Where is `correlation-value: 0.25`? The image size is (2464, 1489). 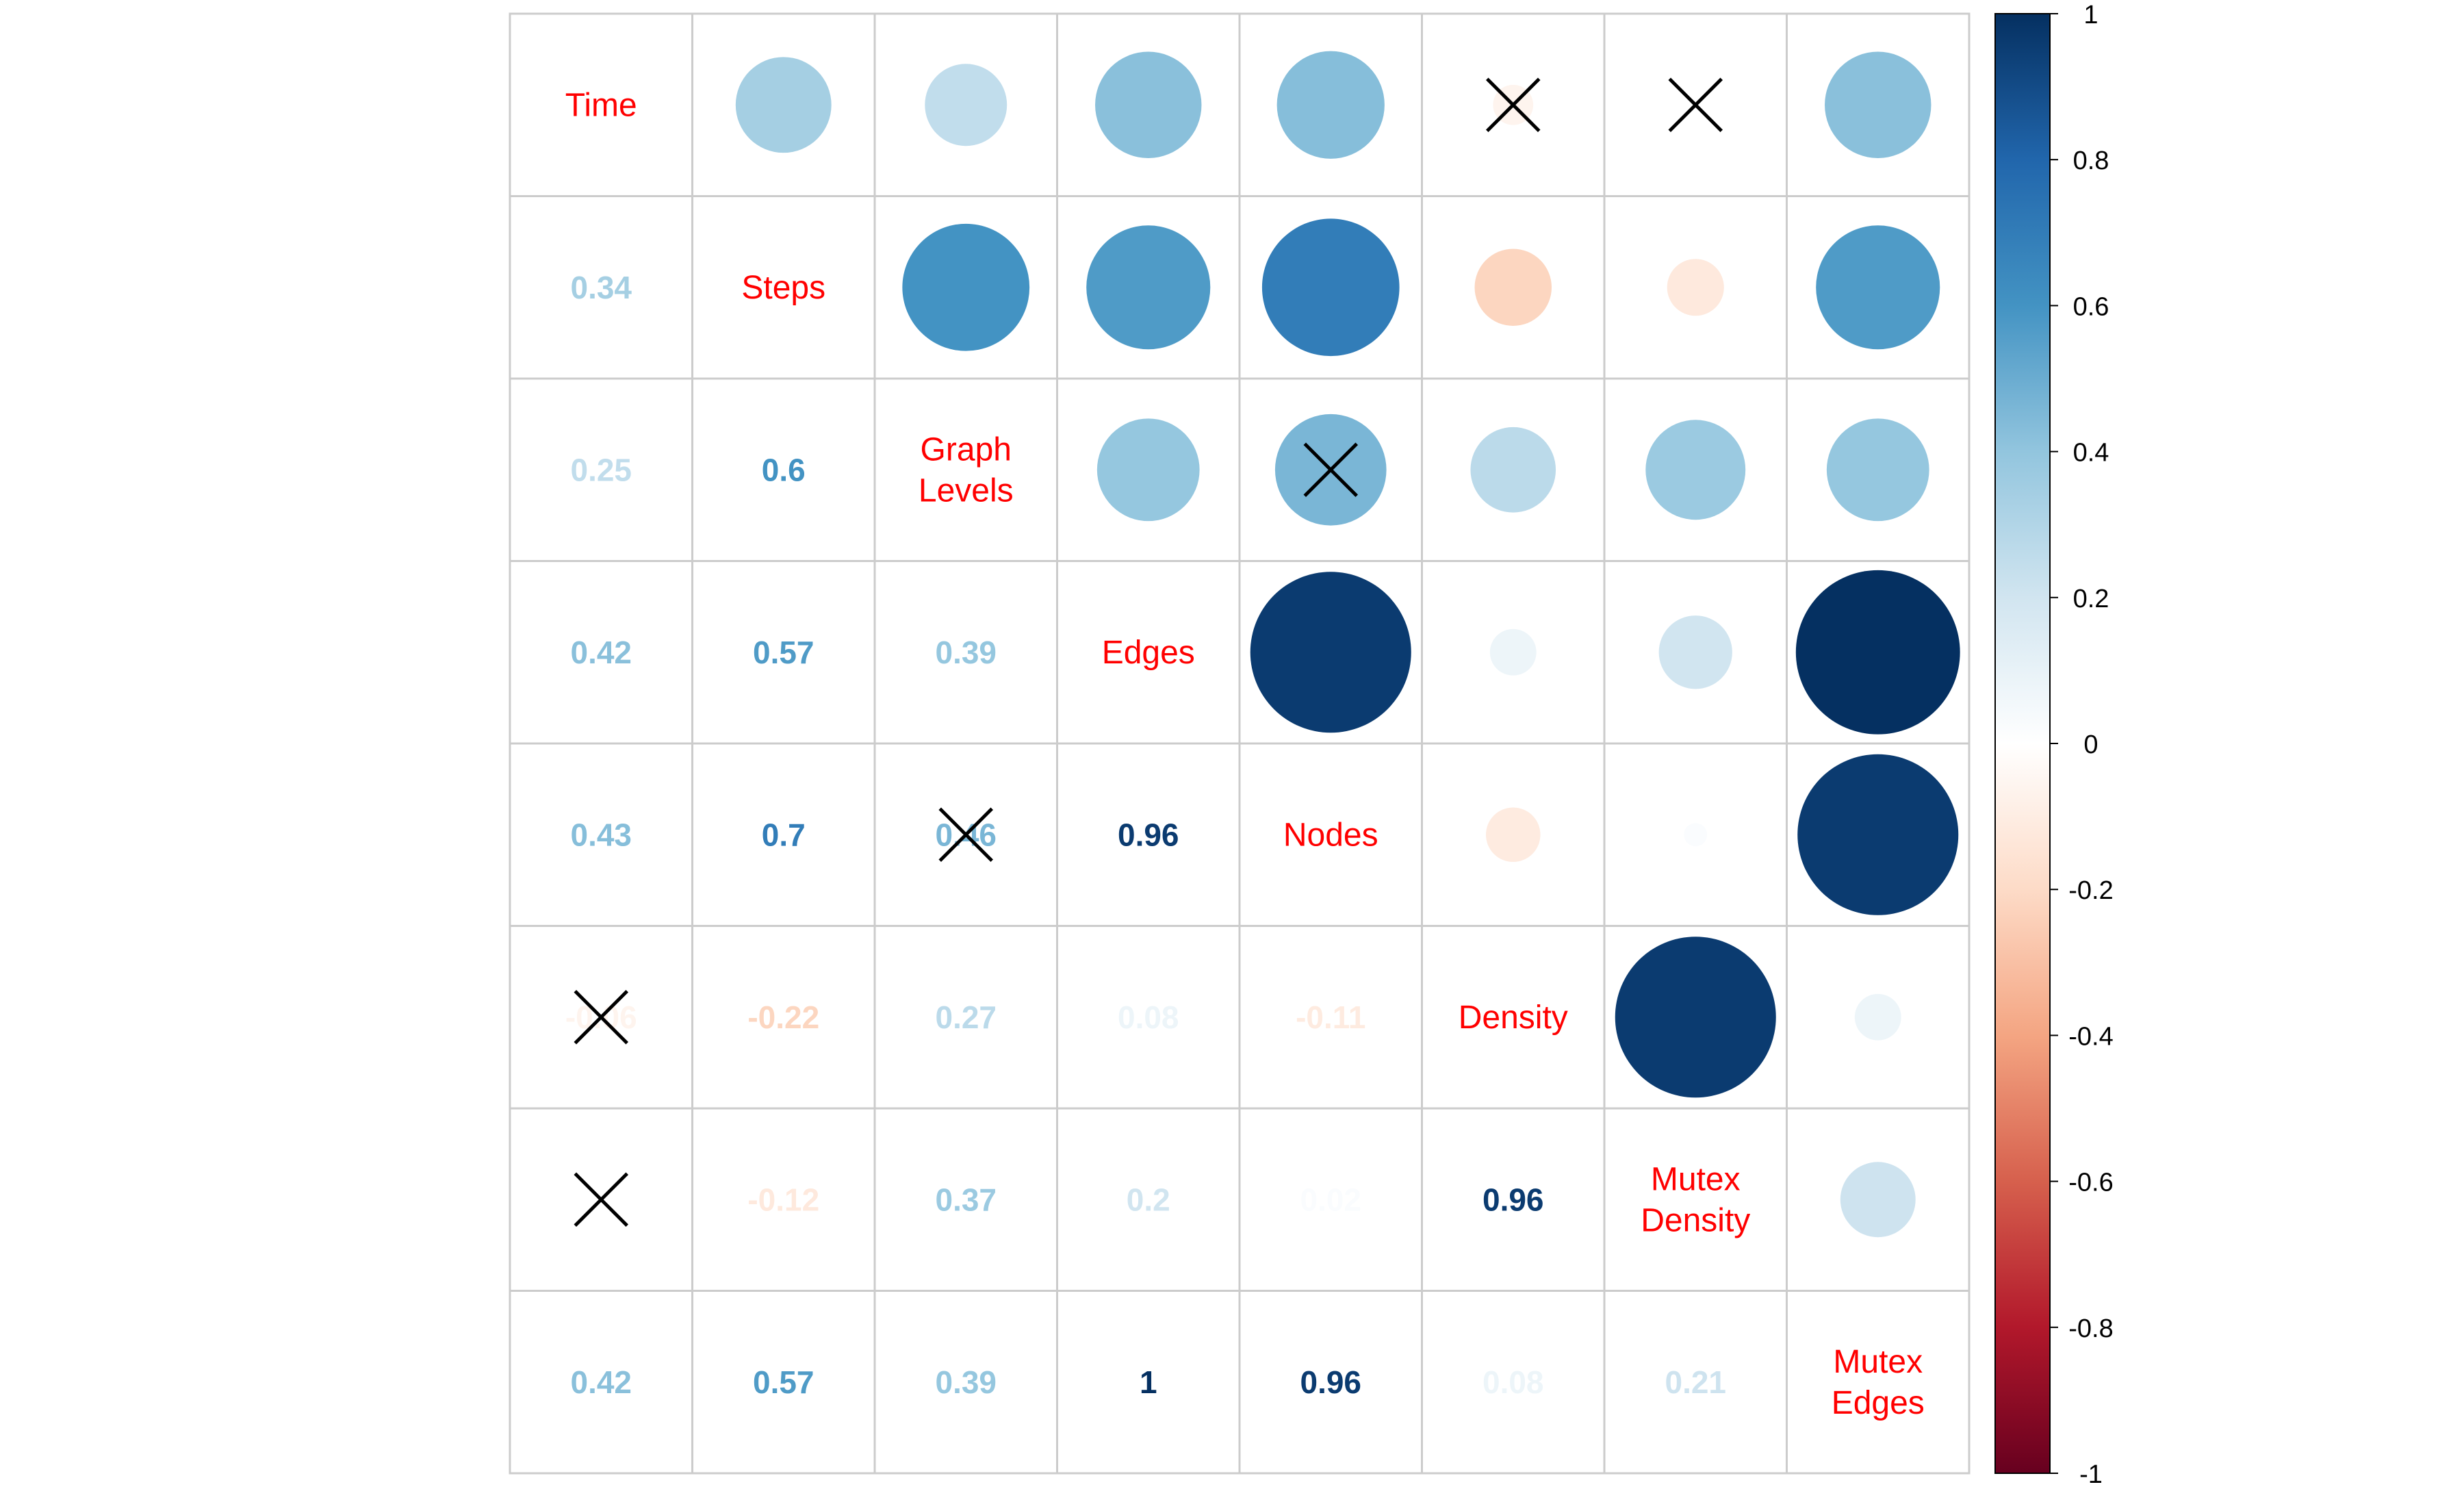 correlation-value: 0.25 is located at coordinates (601, 469).